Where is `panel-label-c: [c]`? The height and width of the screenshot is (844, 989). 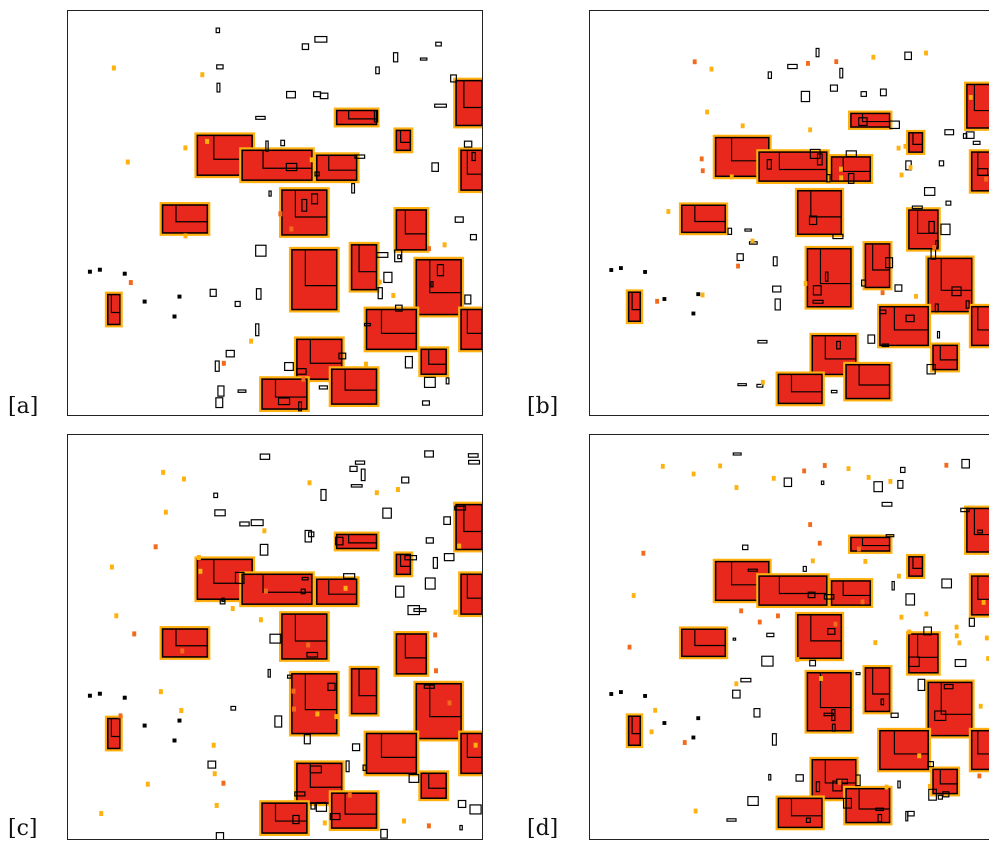
panel-label-c: [c] is located at coordinates (23, 828).